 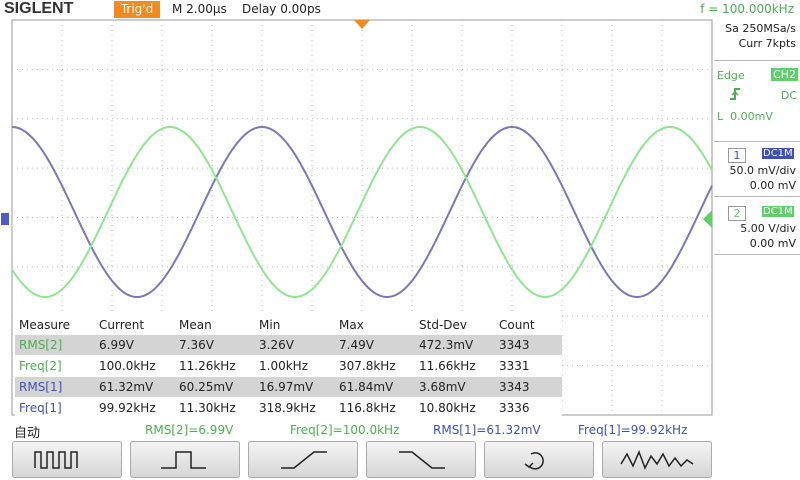 I want to click on column-header: Std-Dev, so click(x=443, y=325).